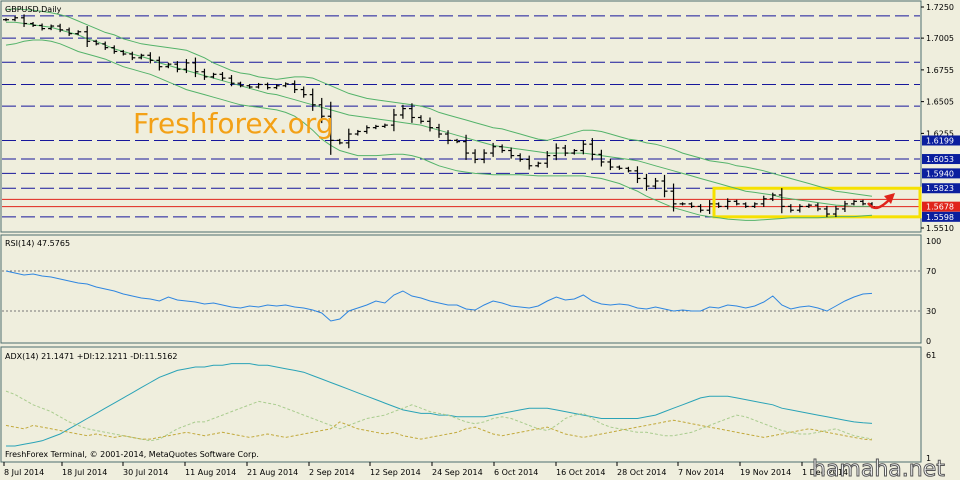  I want to click on rsi-grid, so click(461, 291).